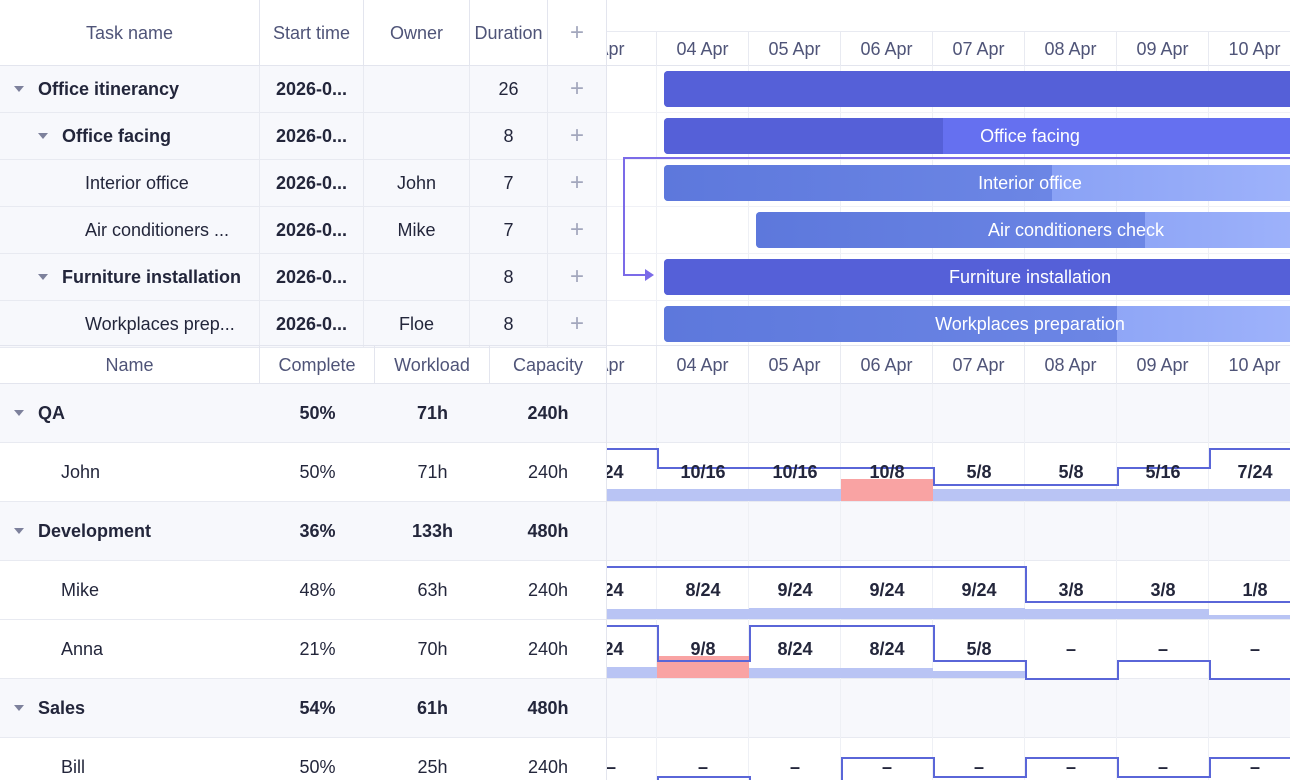 The width and height of the screenshot is (1290, 780). I want to click on histogram-cell-value: 1/8, so click(1255, 590).